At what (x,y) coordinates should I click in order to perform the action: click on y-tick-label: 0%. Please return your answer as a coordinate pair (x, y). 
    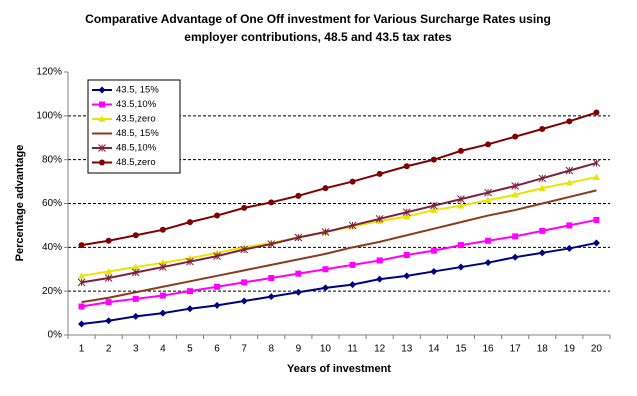
    Looking at the image, I should click on (55, 335).